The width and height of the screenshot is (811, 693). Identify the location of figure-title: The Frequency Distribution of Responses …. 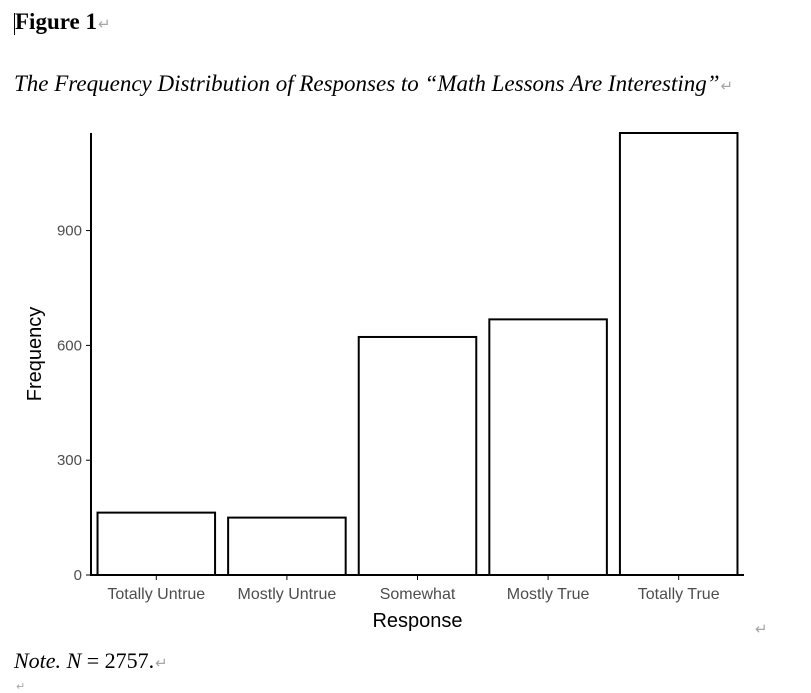
(373, 84).